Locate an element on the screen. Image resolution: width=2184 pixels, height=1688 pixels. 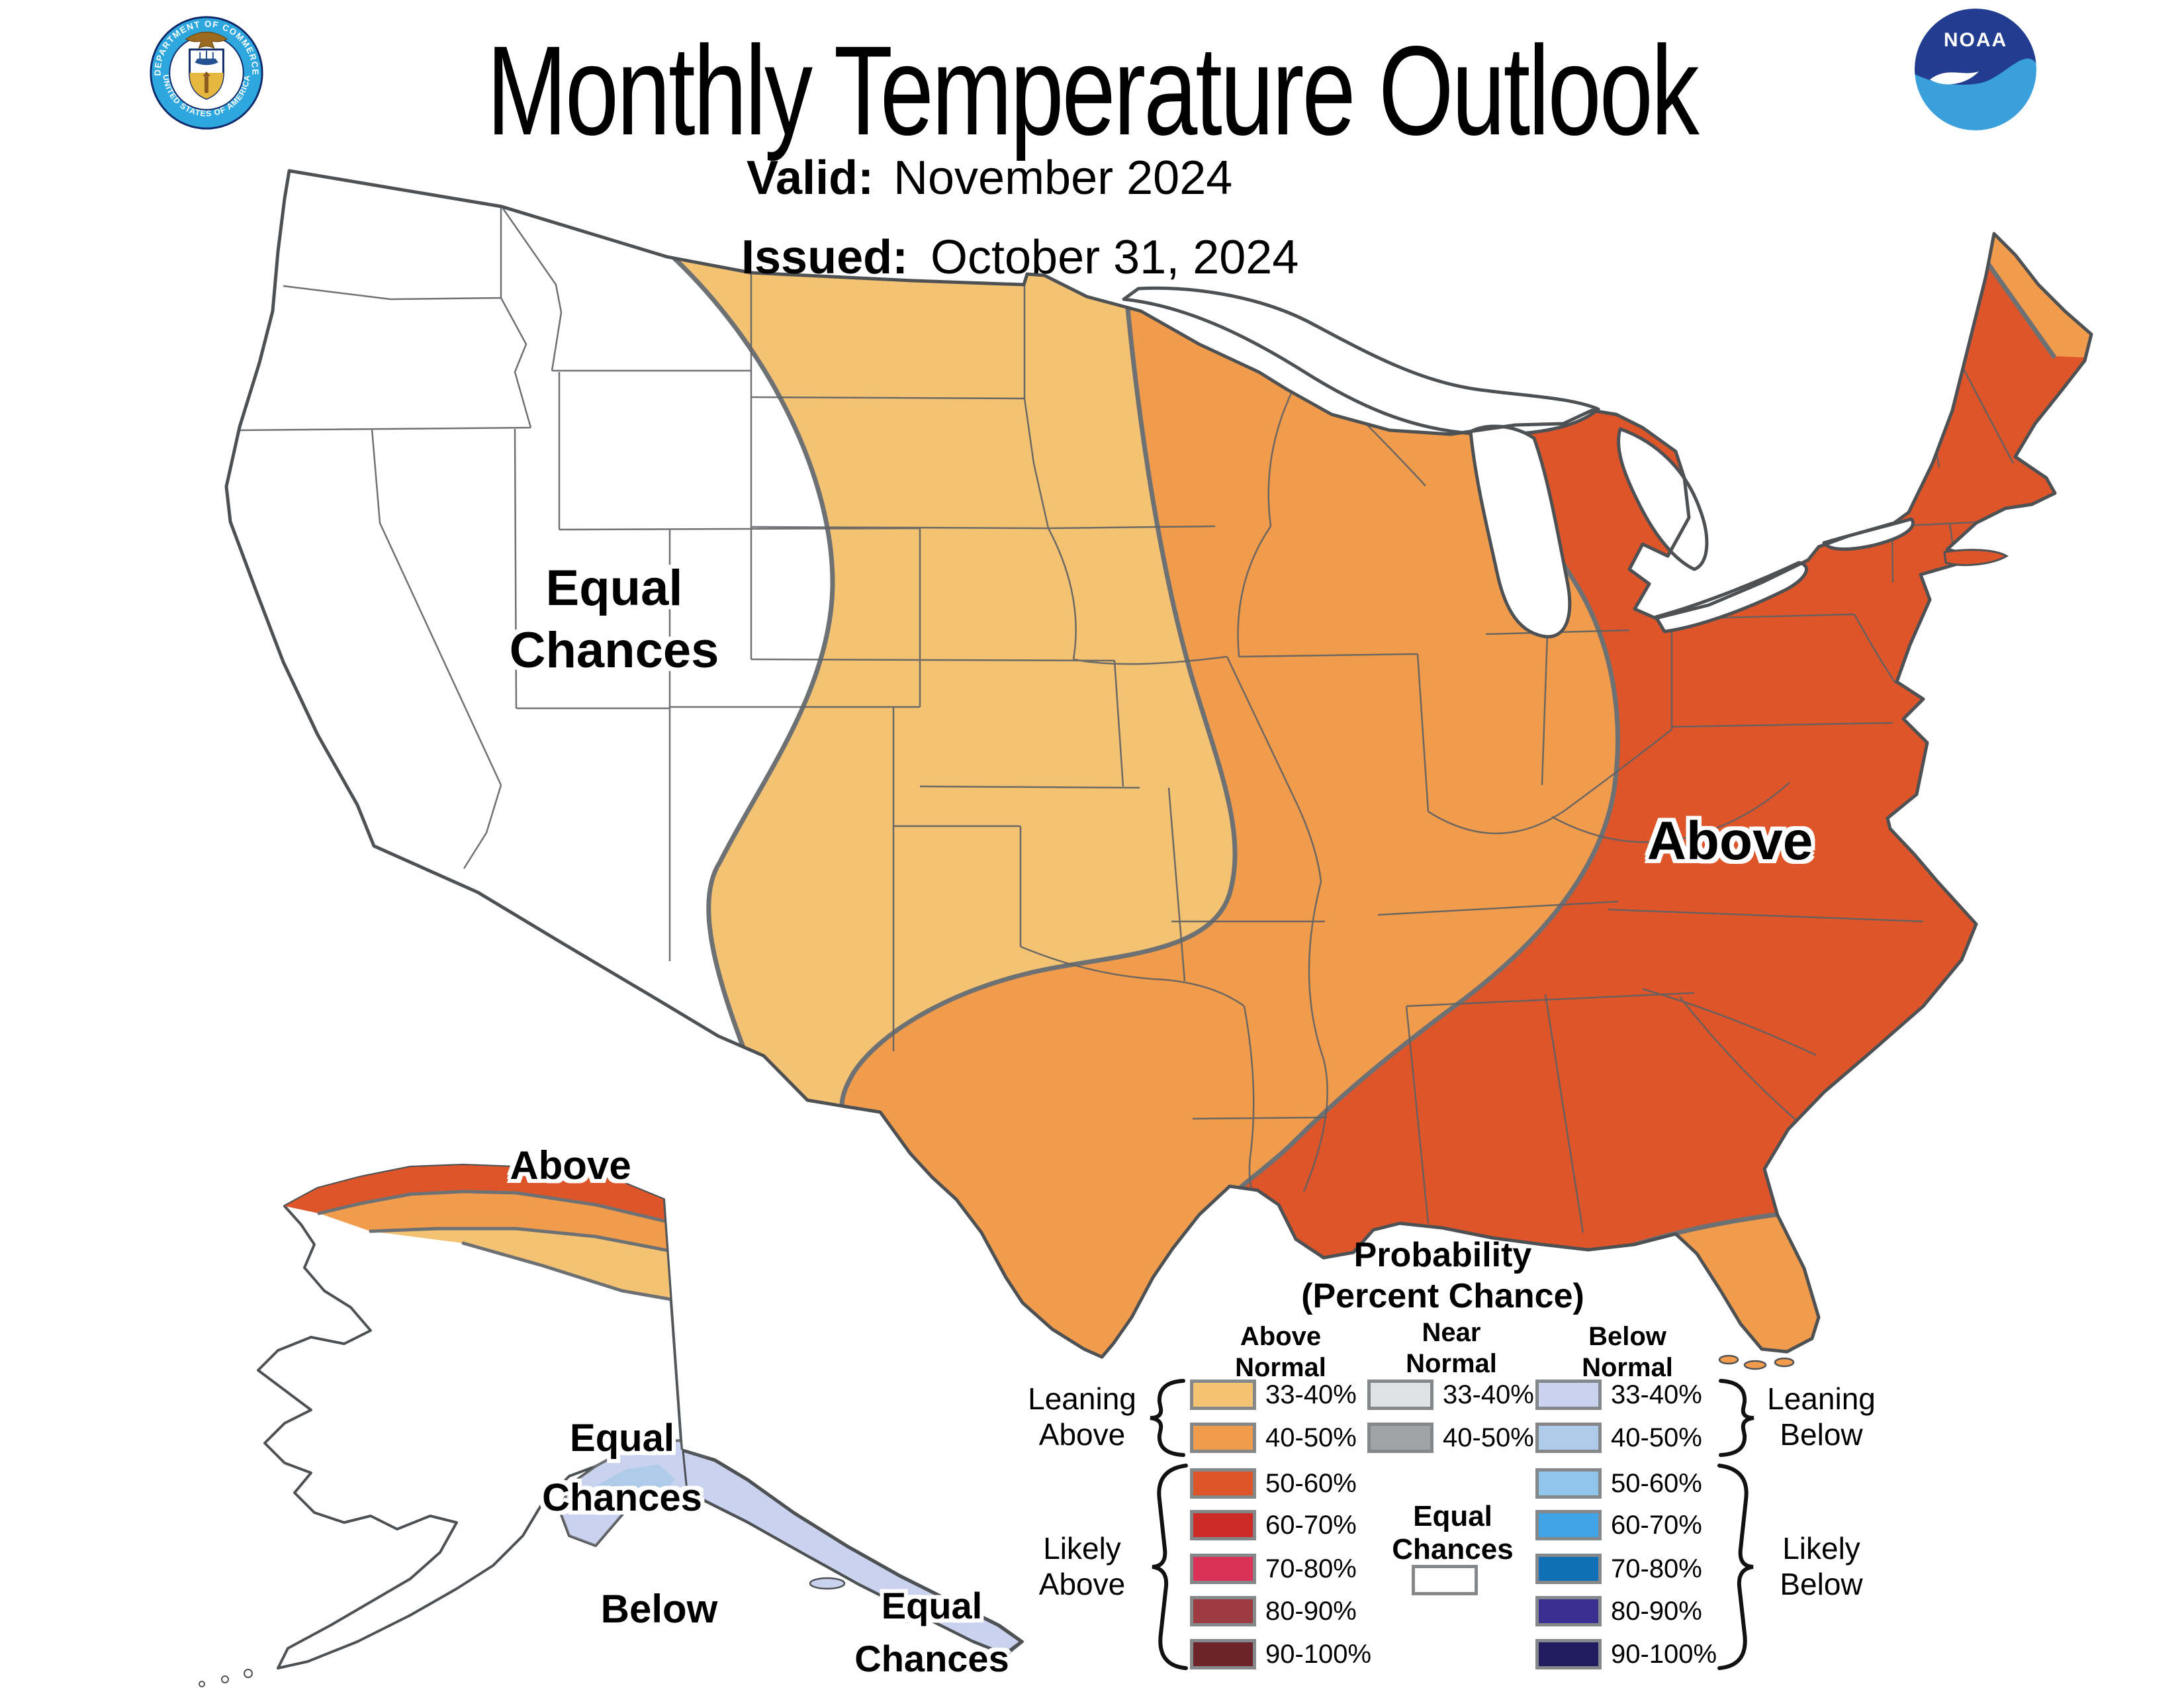
pct-above-90-100: 90-100% is located at coordinates (1318, 1654).